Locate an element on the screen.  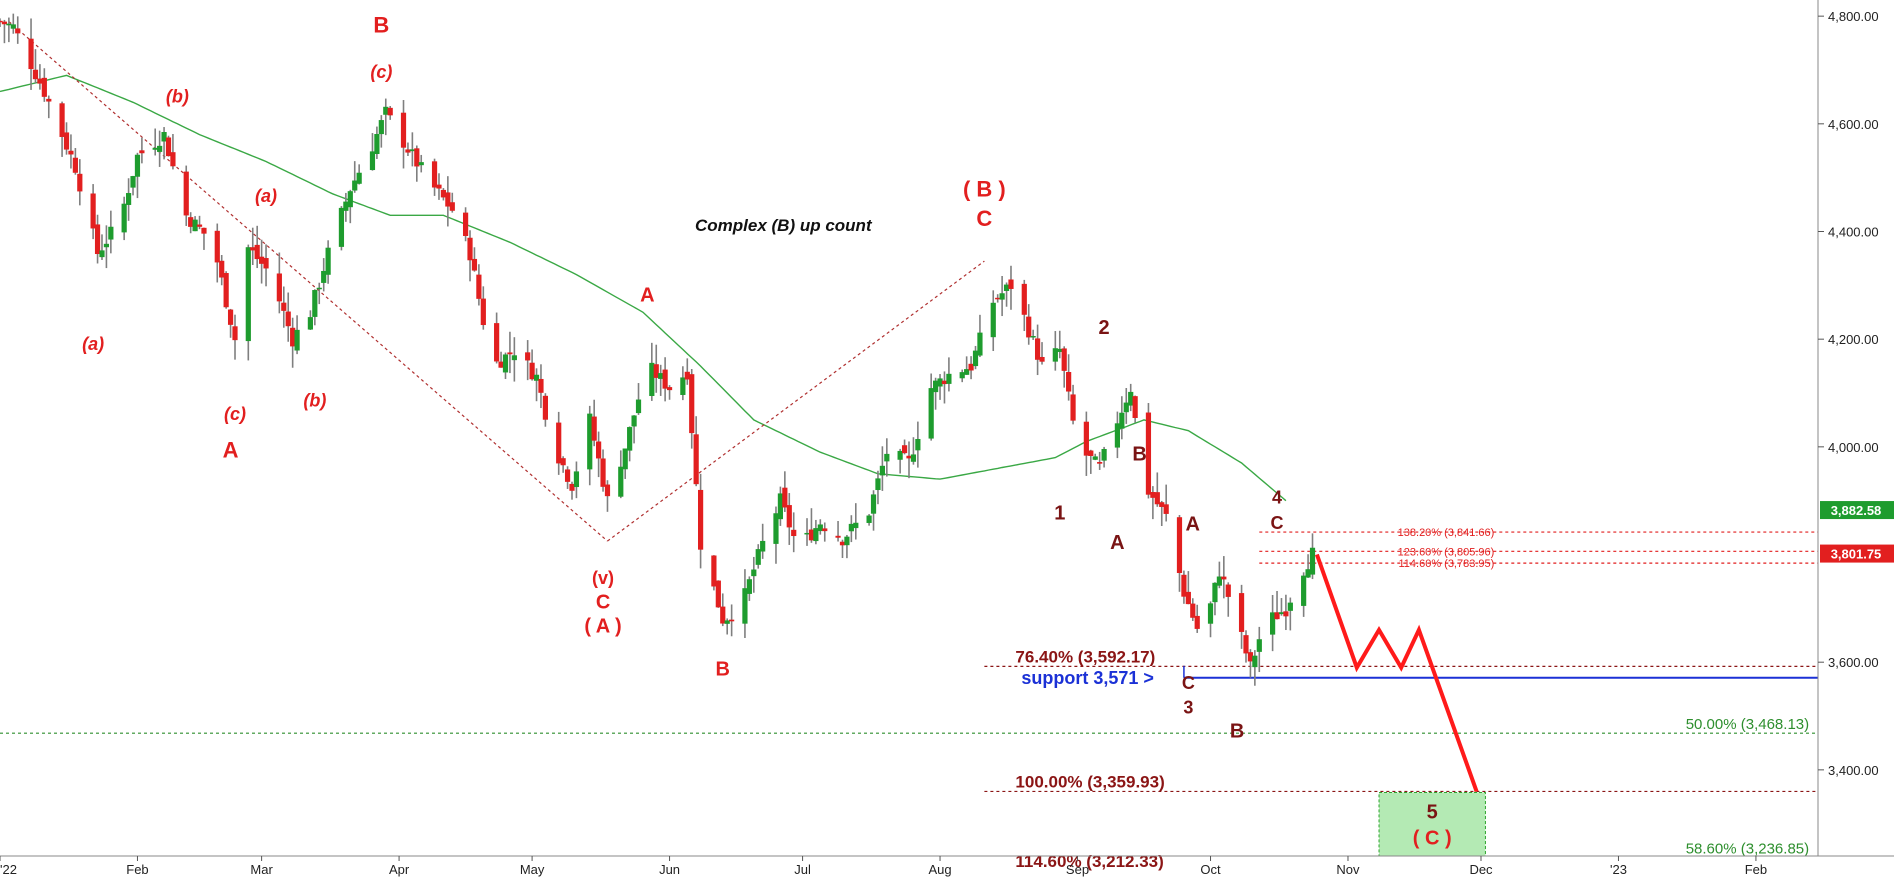
chart-annotation: Complex (B) up count is located at coordinates (784, 225).